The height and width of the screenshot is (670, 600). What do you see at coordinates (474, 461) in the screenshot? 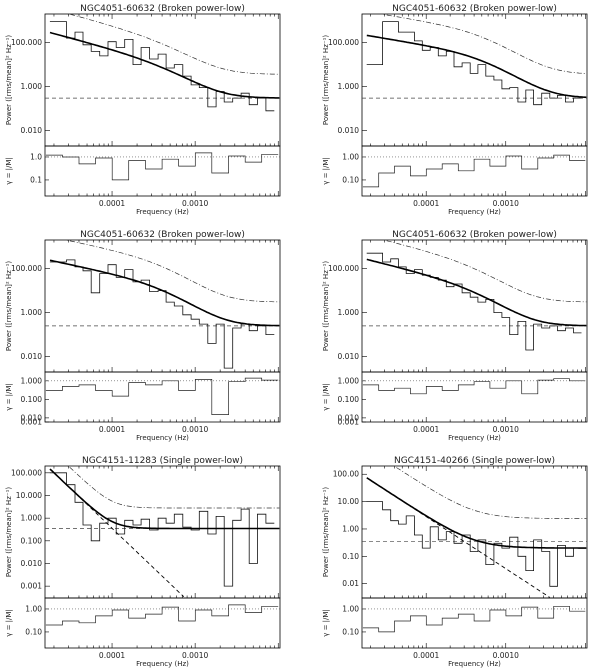
I see `panel-title: NGC4151-40266 (Single power-low)` at bounding box center [474, 461].